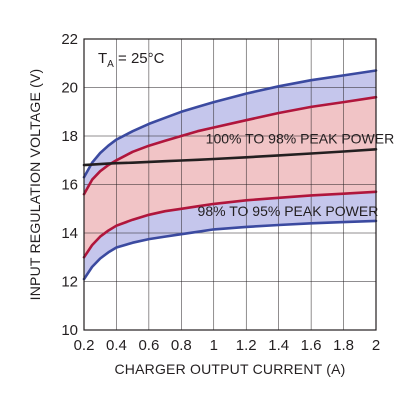 The width and height of the screenshot is (414, 408). I want to click on y-tick-label: 18, so click(69, 136).